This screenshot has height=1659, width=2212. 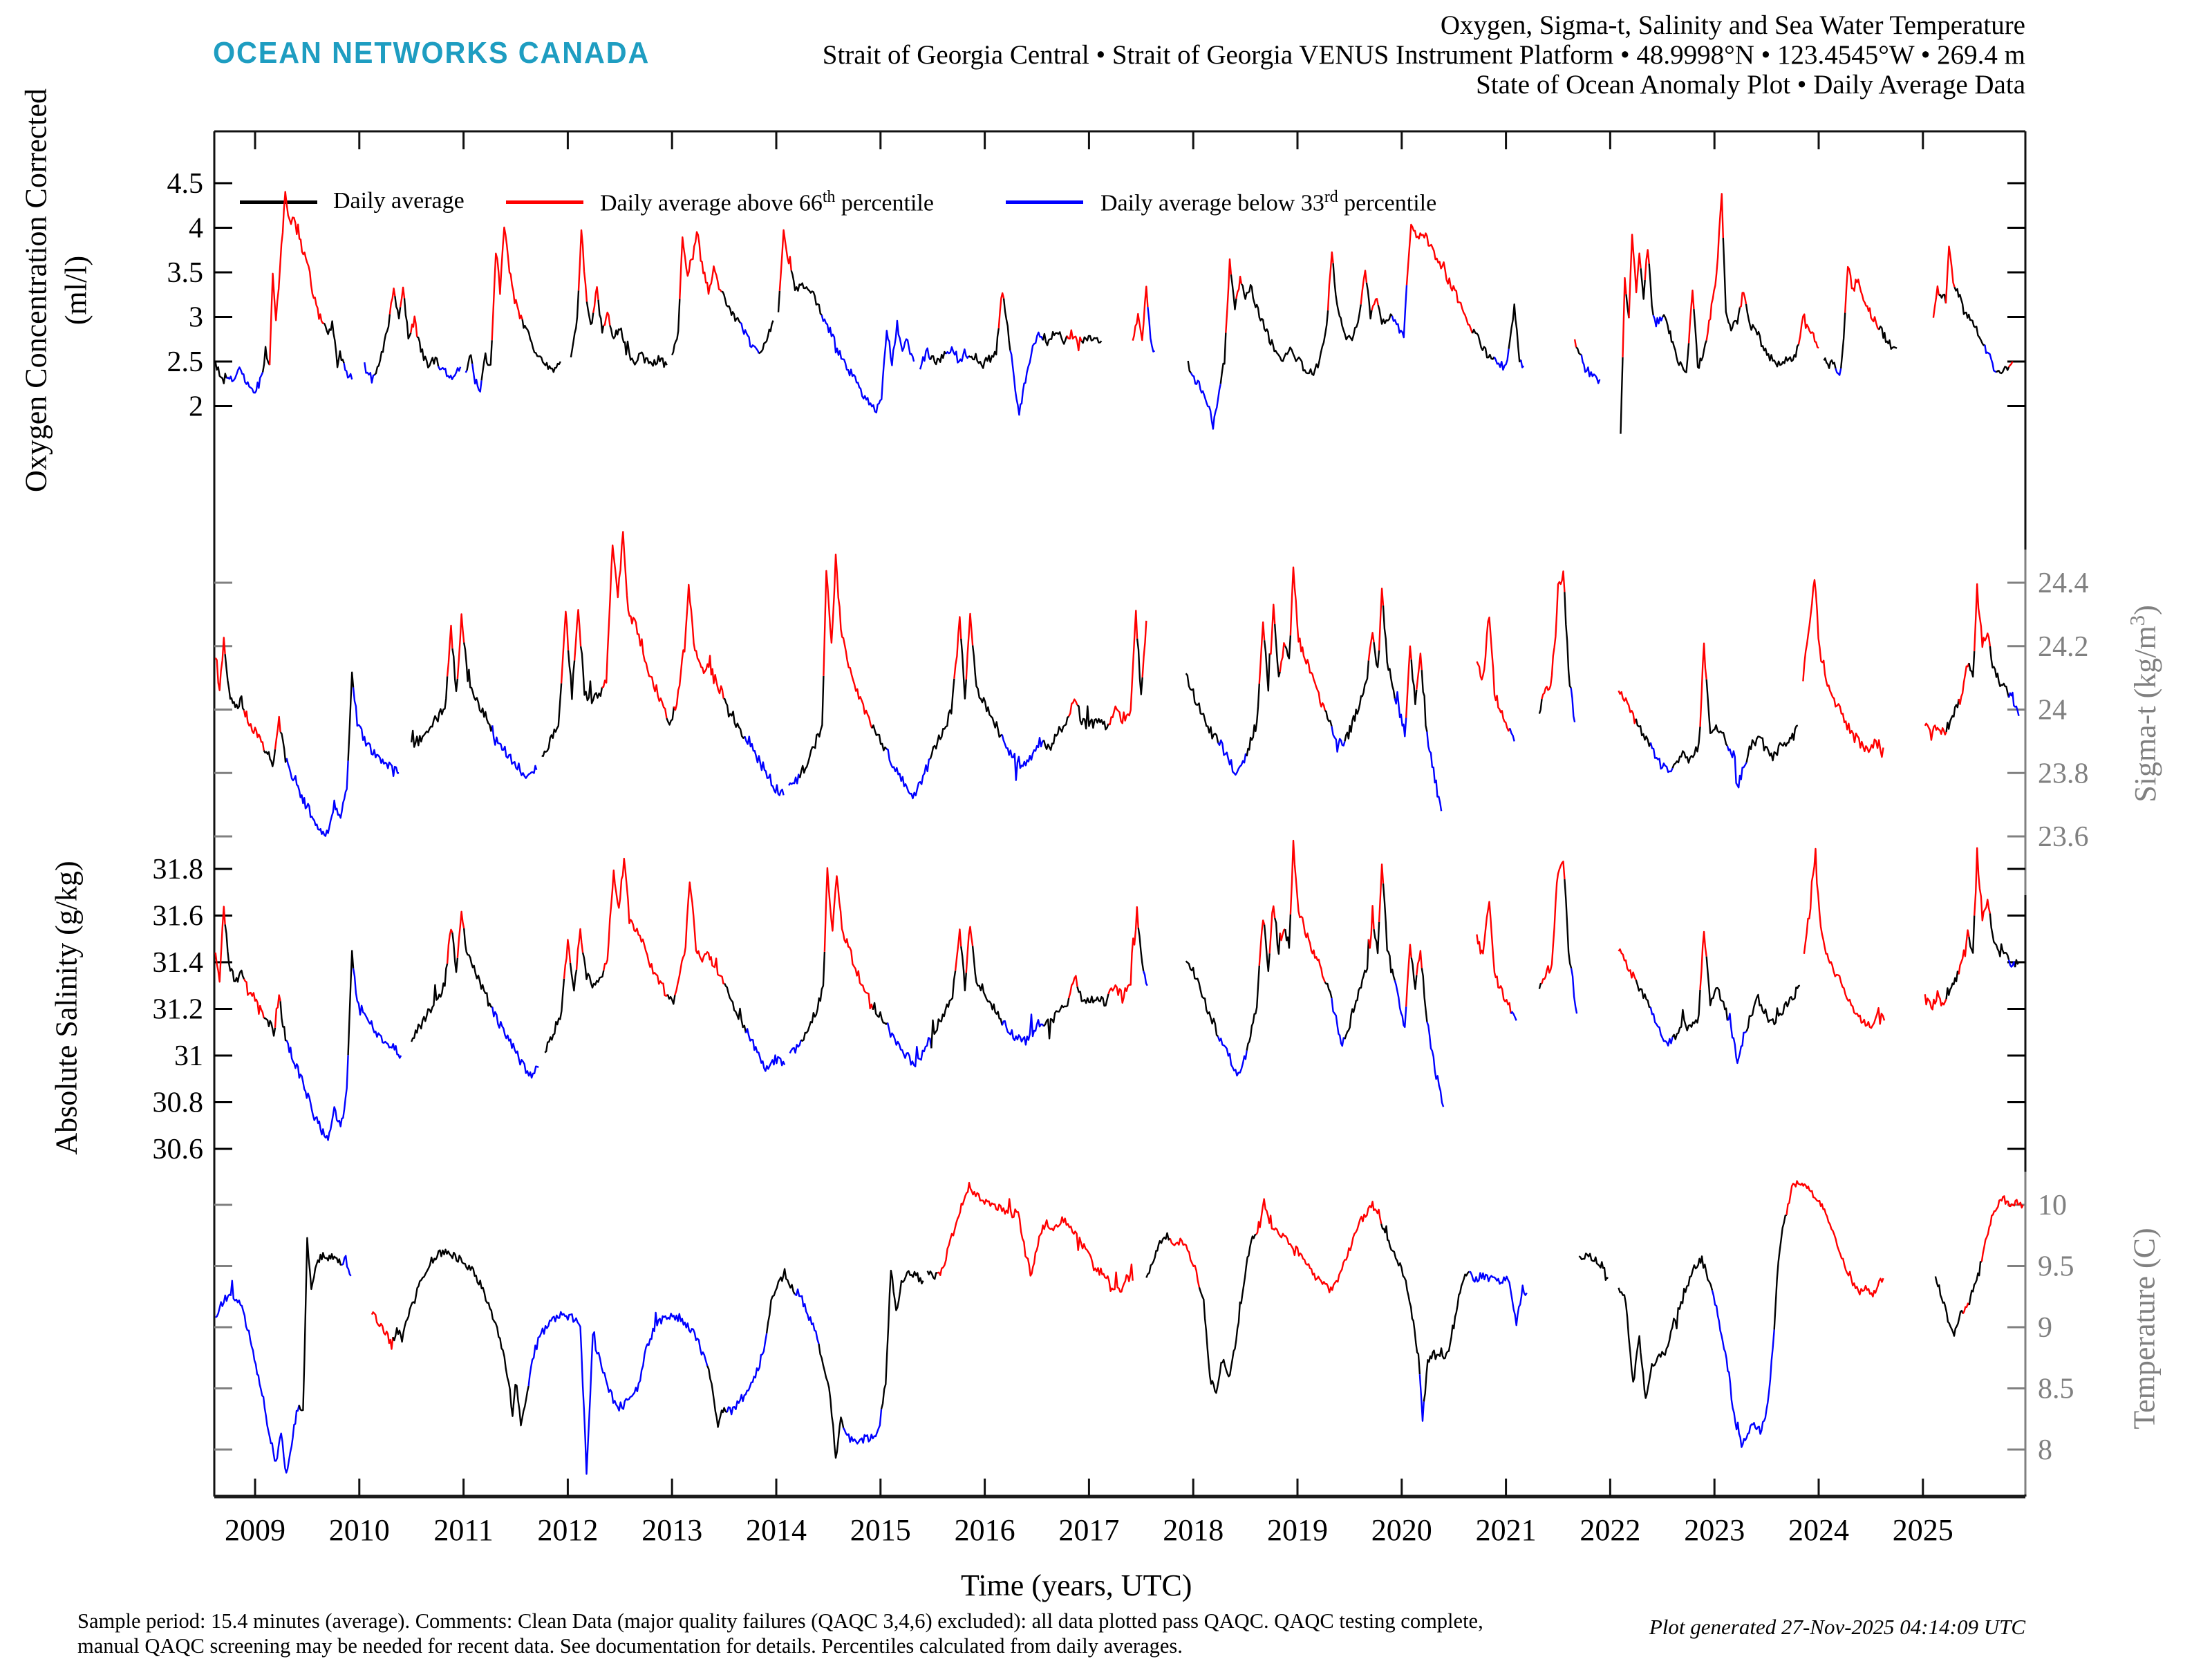 I want to click on y-tick-label-sigma-t: 24, so click(x=2052, y=711).